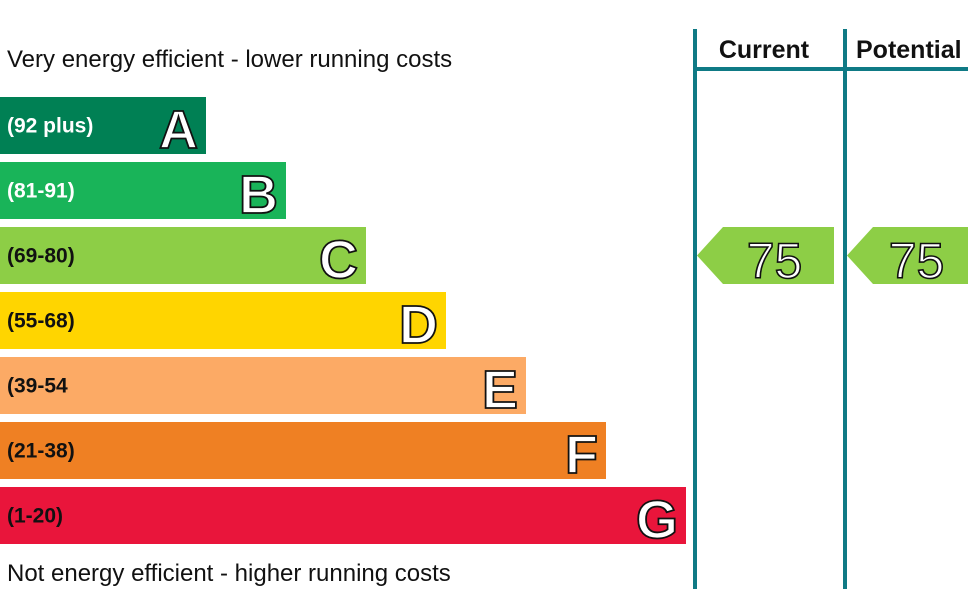 The width and height of the screenshot is (968, 589). What do you see at coordinates (917, 261) in the screenshot?
I see `potential-rating-value: 75` at bounding box center [917, 261].